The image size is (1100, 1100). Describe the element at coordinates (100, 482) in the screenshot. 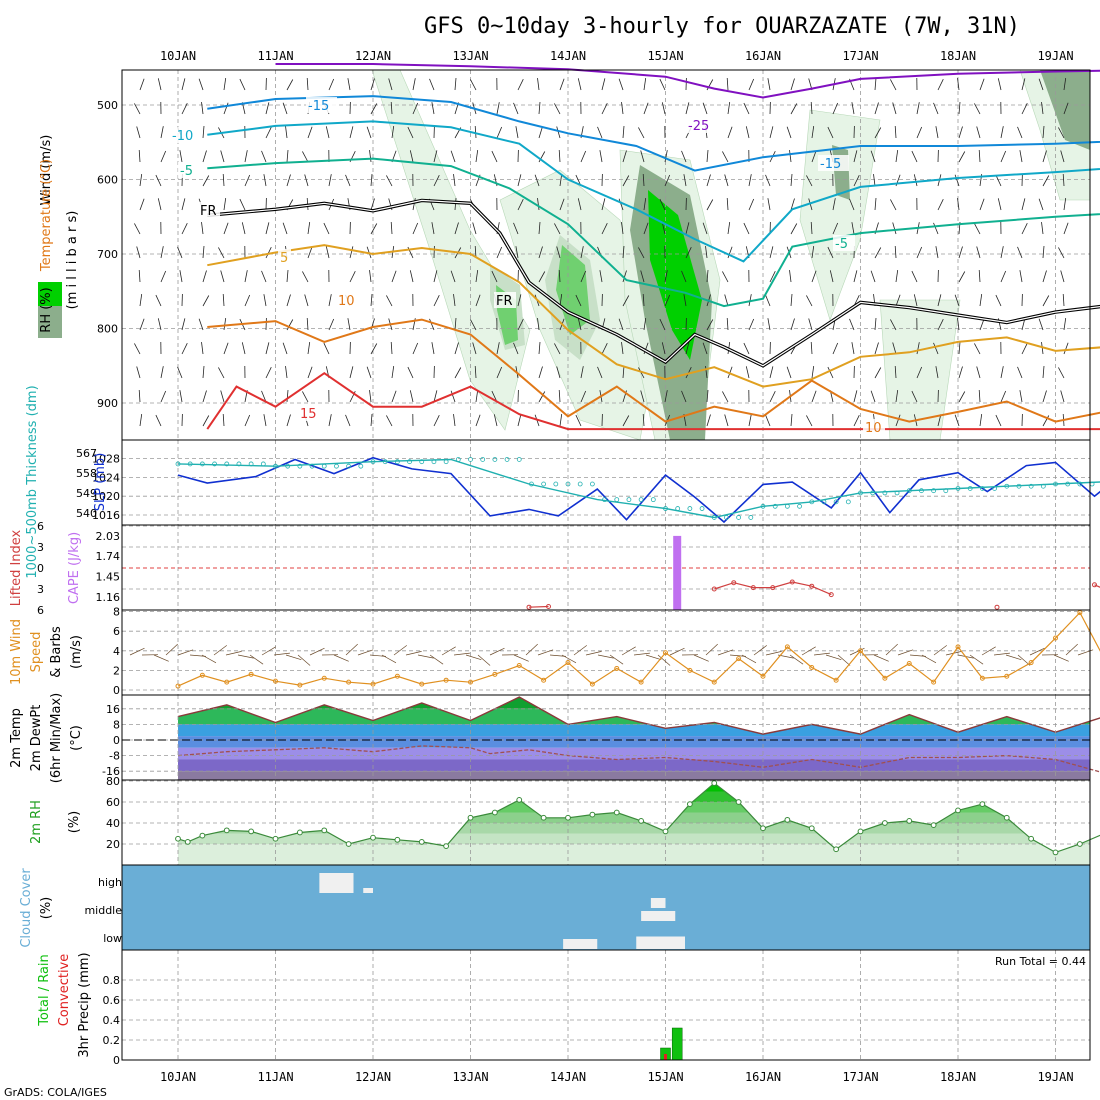

I see `slp-ylabel: SLP (mb)` at that location.